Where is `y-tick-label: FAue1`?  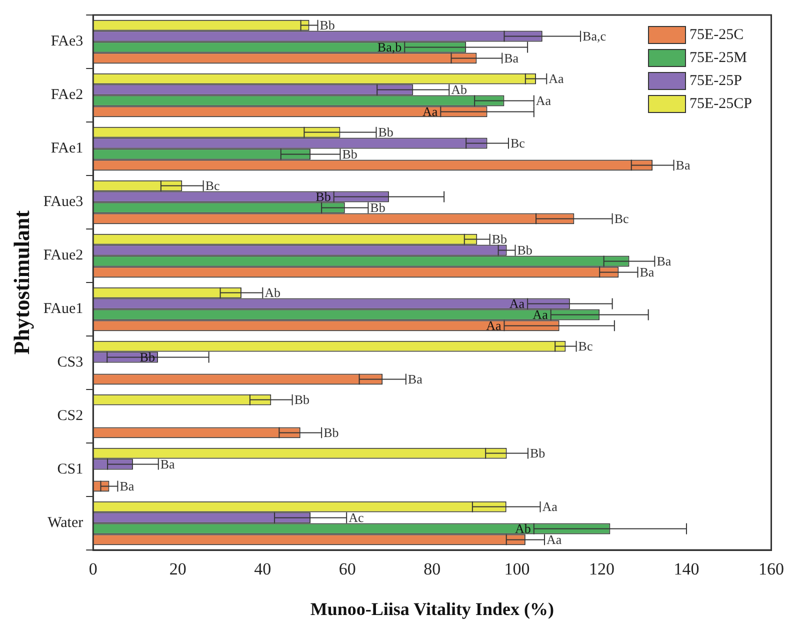
y-tick-label: FAue1 is located at coordinates (63, 309).